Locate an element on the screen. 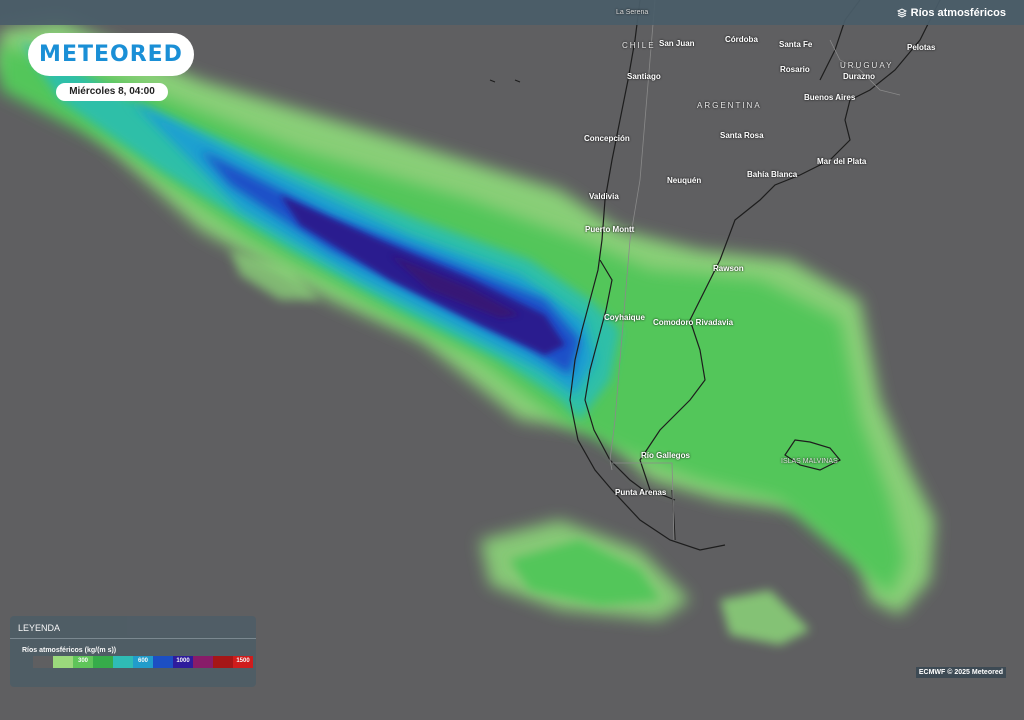 The width and height of the screenshot is (1024, 720). place-label: CHILE is located at coordinates (639, 45).